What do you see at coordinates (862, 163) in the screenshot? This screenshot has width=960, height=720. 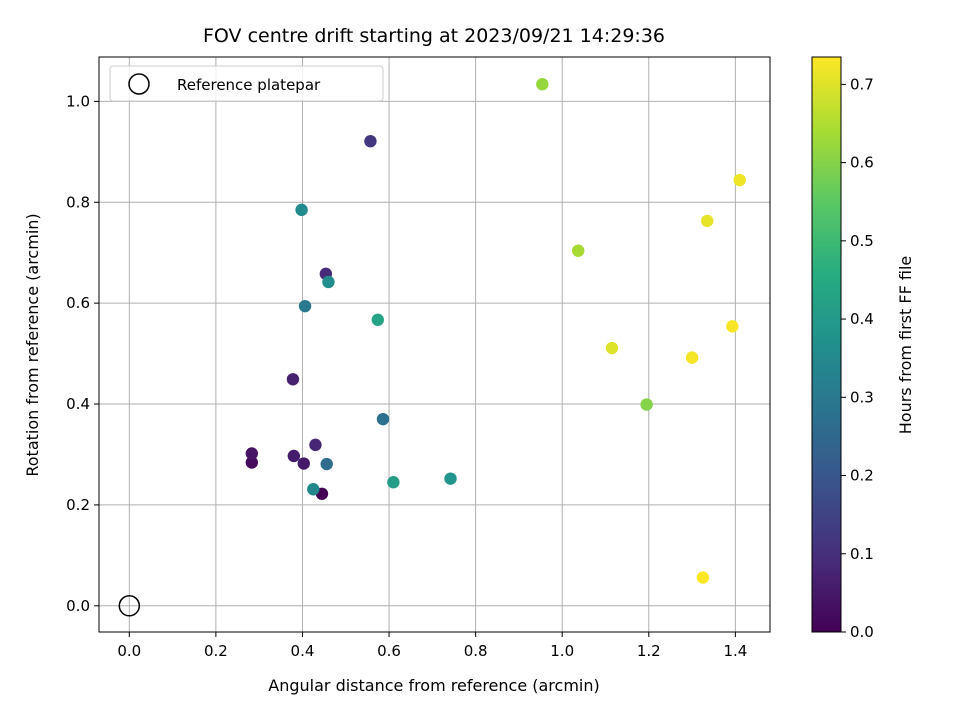 I see `colorbar-tick-label: 0.6` at bounding box center [862, 163].